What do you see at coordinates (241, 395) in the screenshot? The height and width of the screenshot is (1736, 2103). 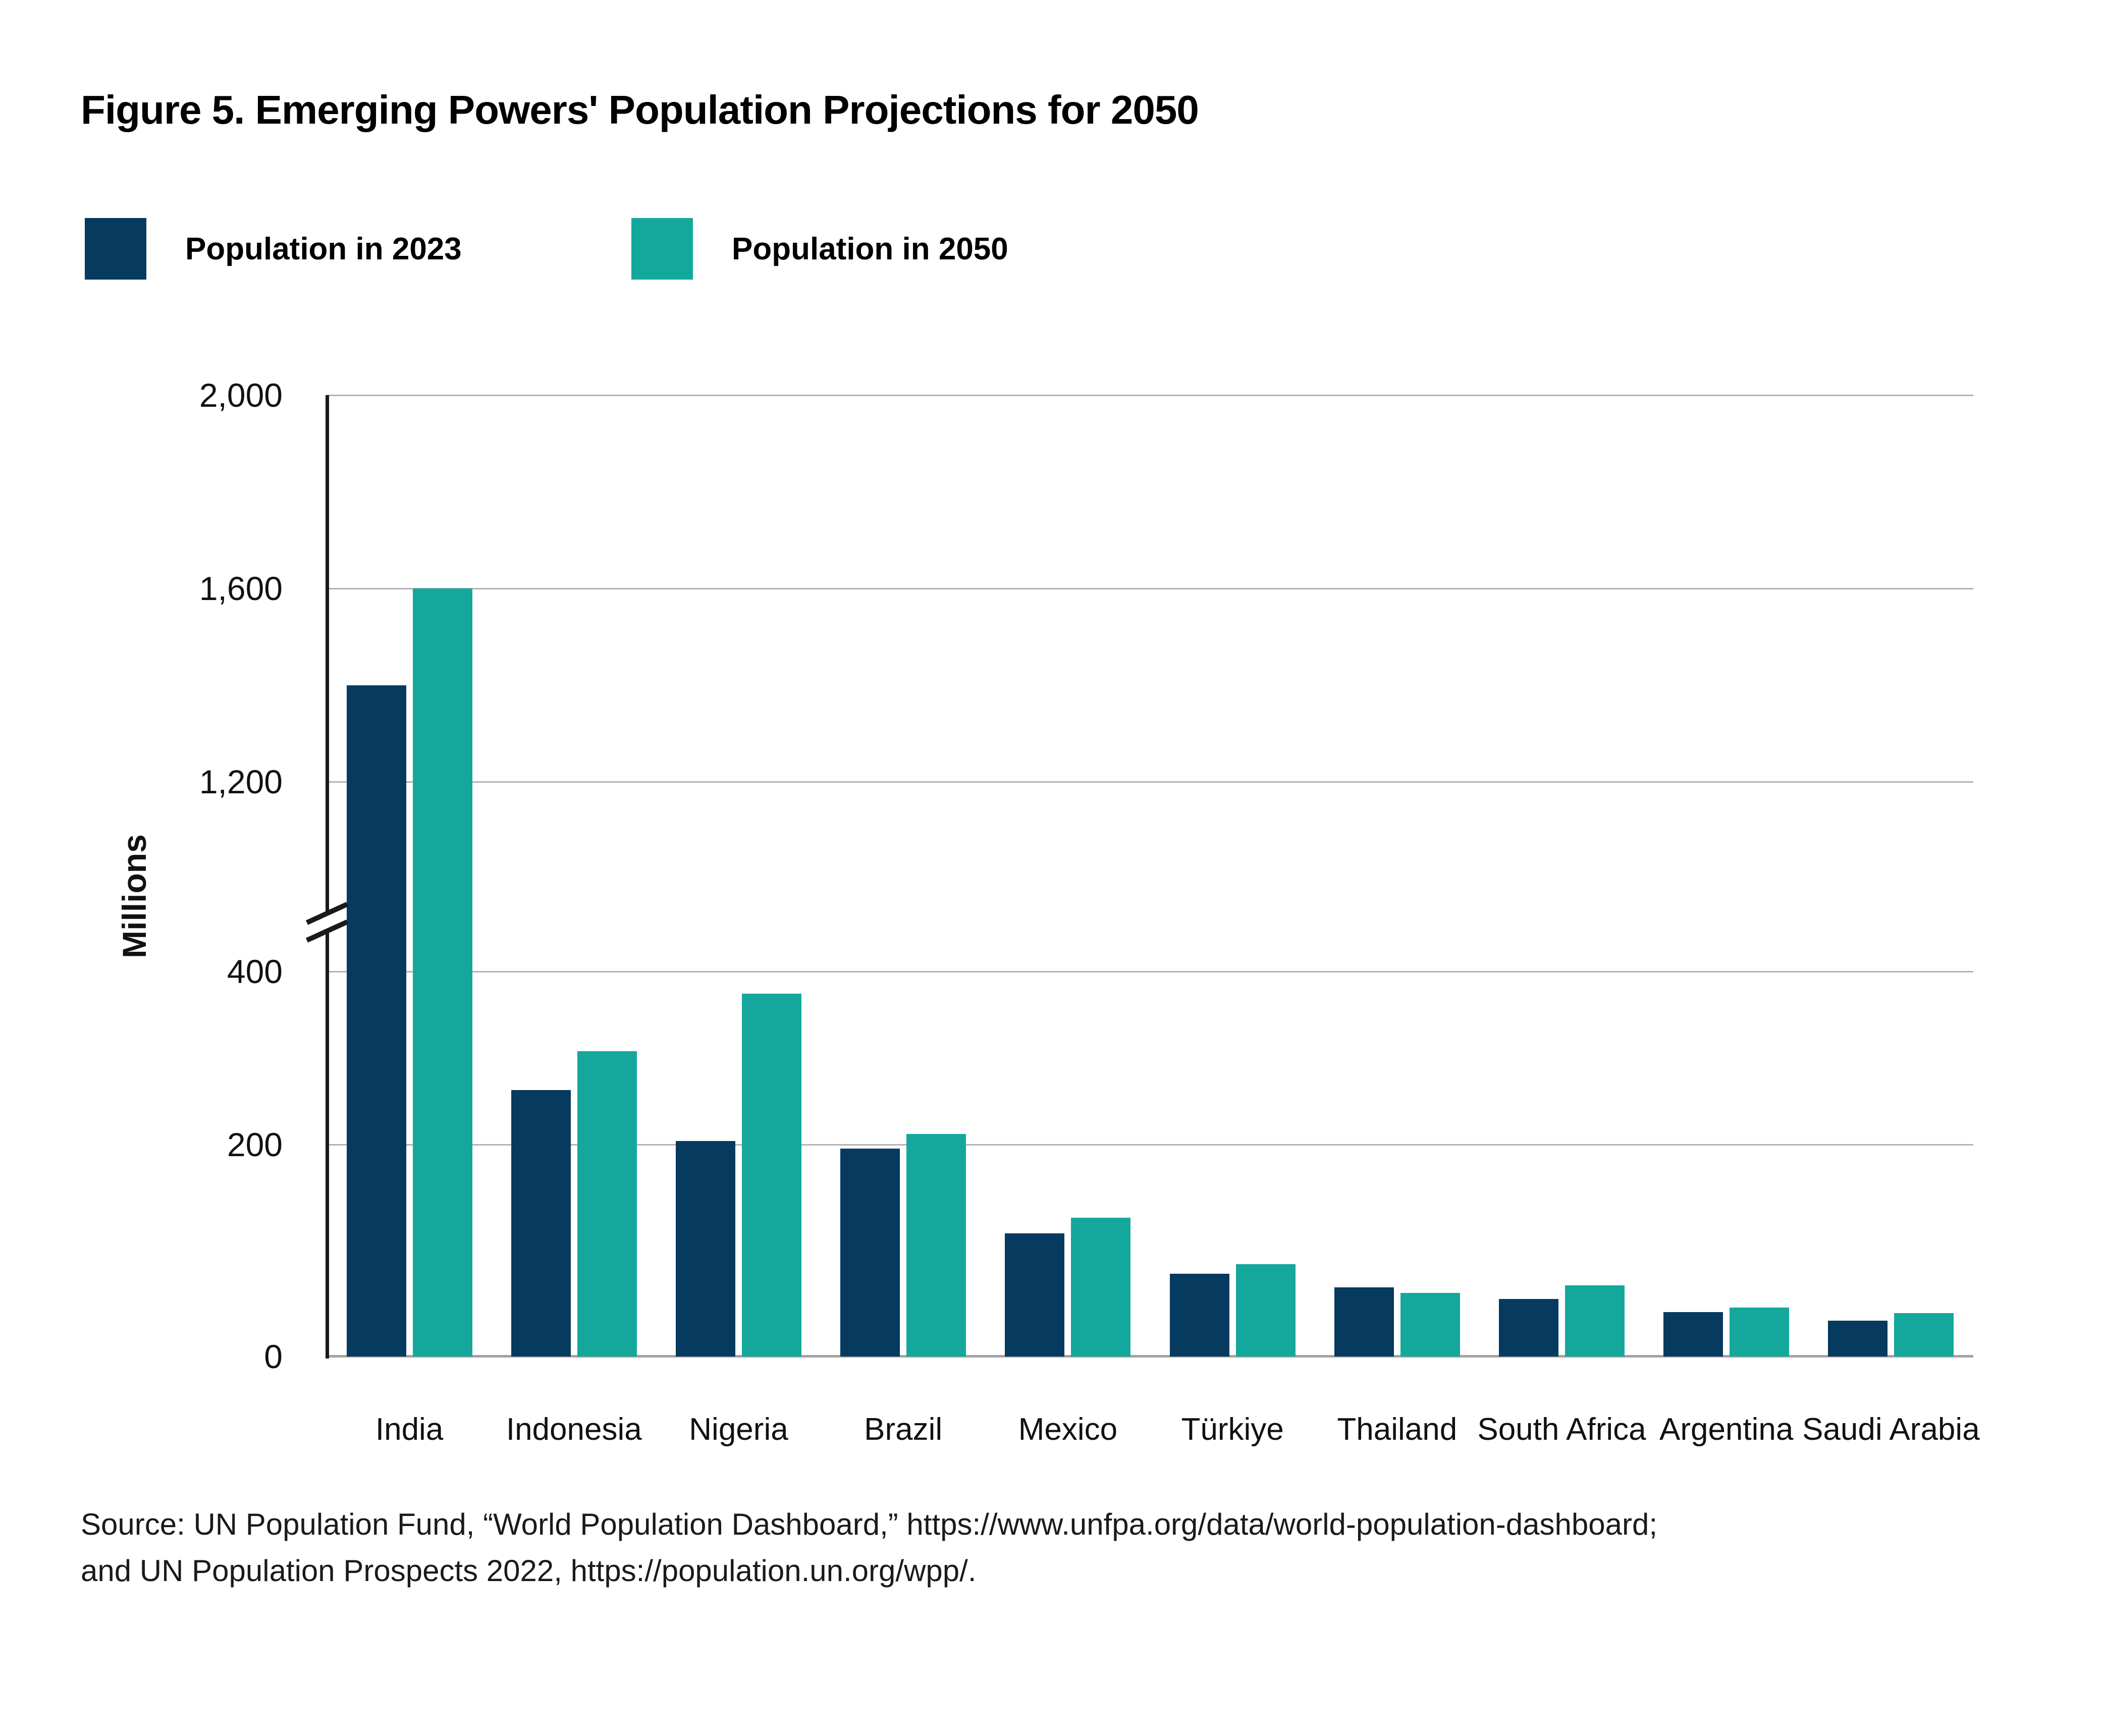 I see `y-tick-label-2000: 2,000` at bounding box center [241, 395].